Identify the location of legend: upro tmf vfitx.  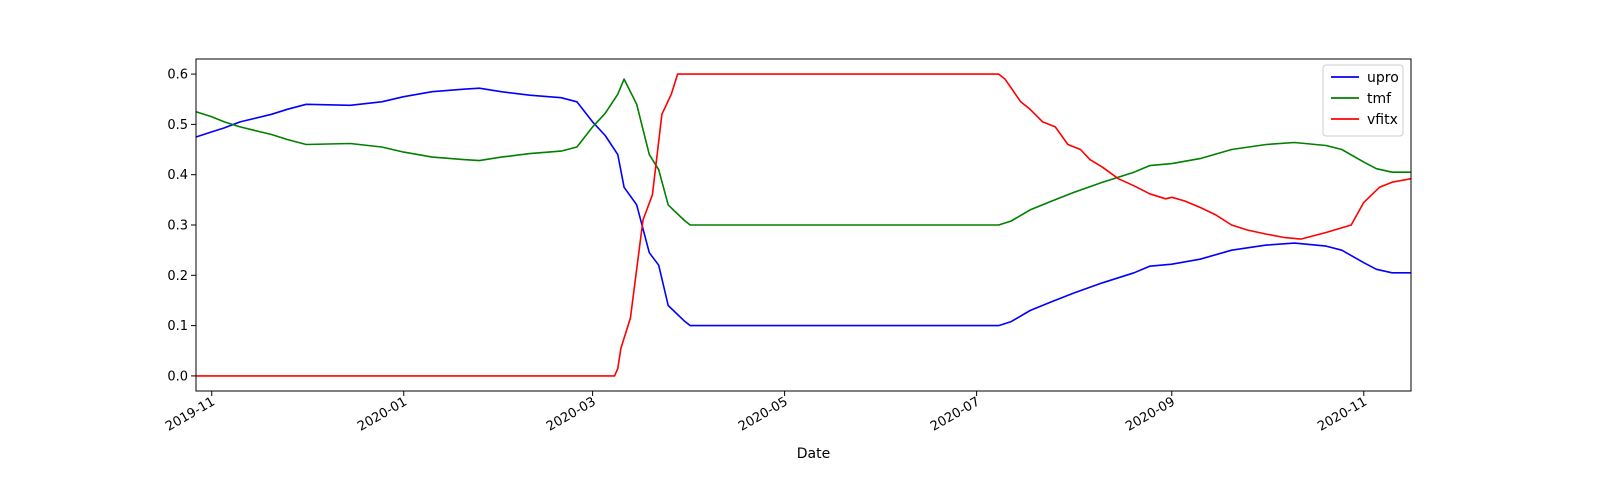
(1363, 100).